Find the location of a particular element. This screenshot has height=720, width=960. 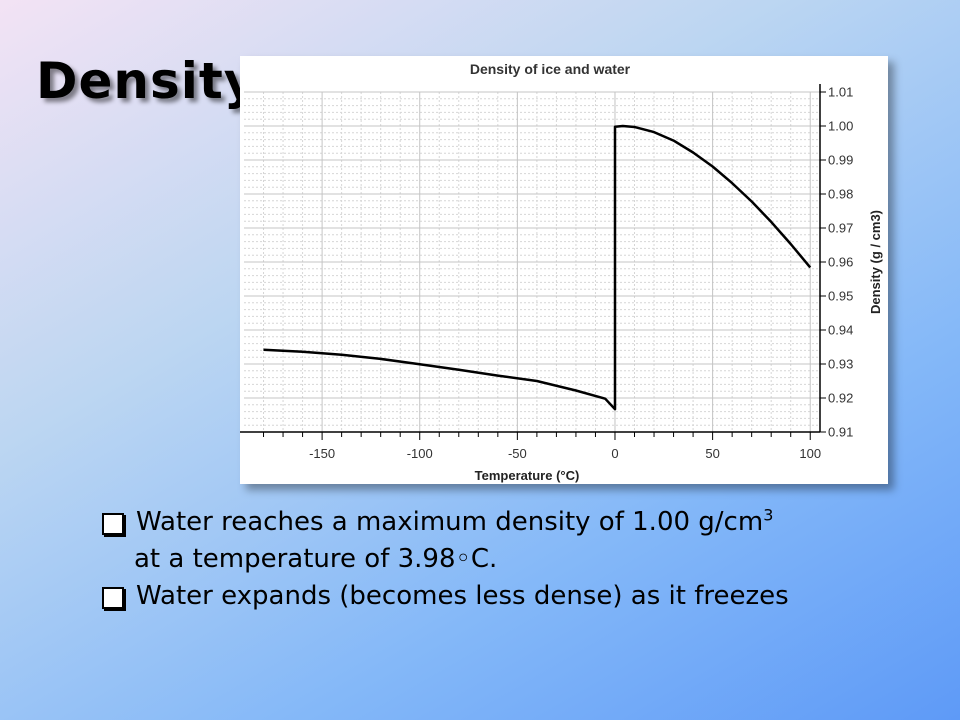

bullet-continuation-1: at a temperature of 3.98◦C. is located at coordinates (316, 559).